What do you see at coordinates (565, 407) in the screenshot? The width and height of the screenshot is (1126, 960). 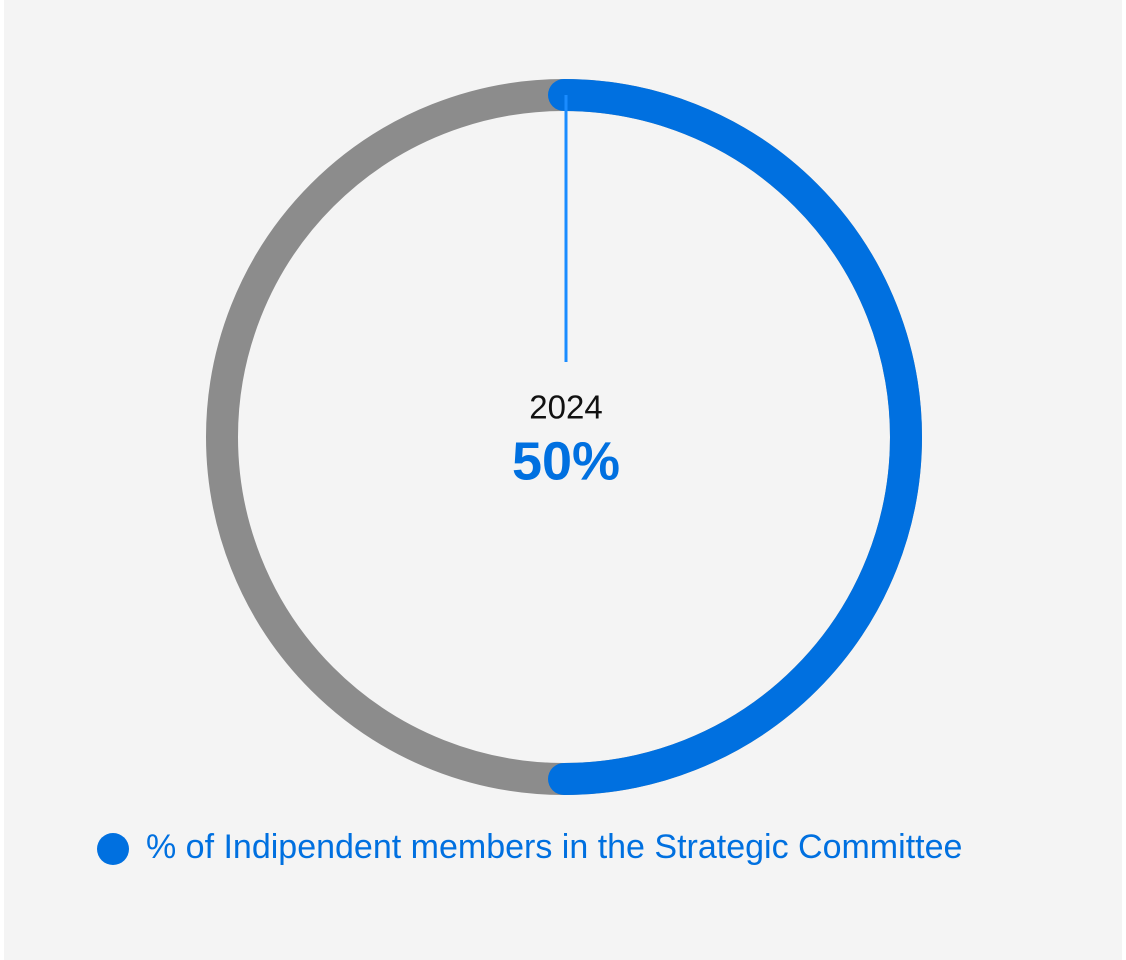 I see `category-label: 2024` at bounding box center [565, 407].